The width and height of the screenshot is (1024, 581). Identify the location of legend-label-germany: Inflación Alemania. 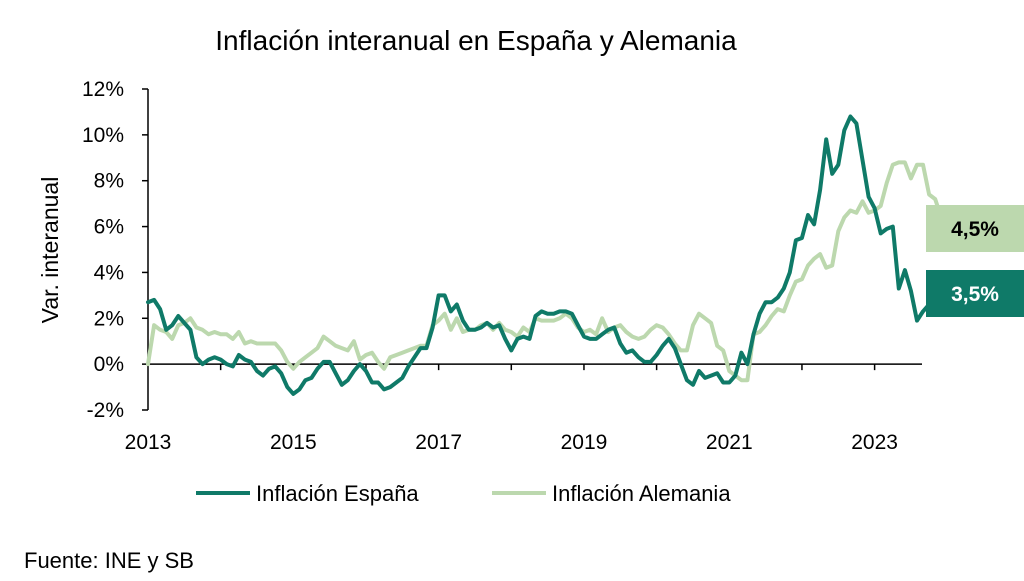
(641, 493).